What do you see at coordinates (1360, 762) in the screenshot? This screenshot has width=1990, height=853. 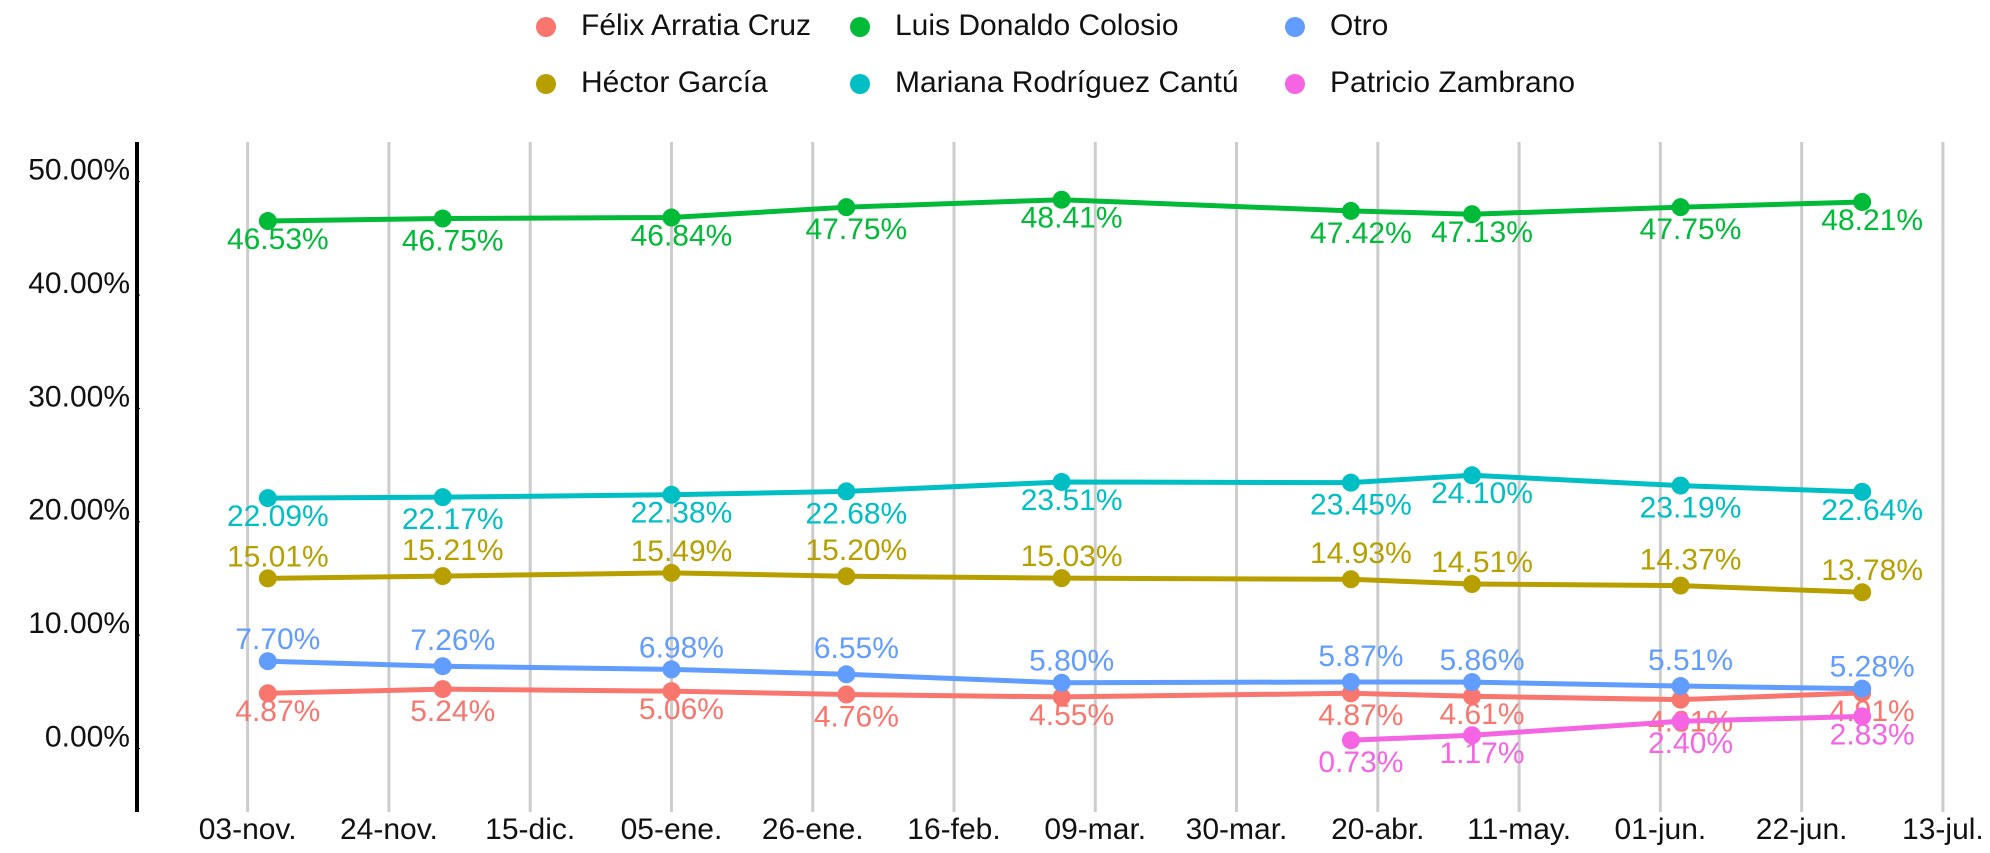 I see `data-label: 0.73%` at bounding box center [1360, 762].